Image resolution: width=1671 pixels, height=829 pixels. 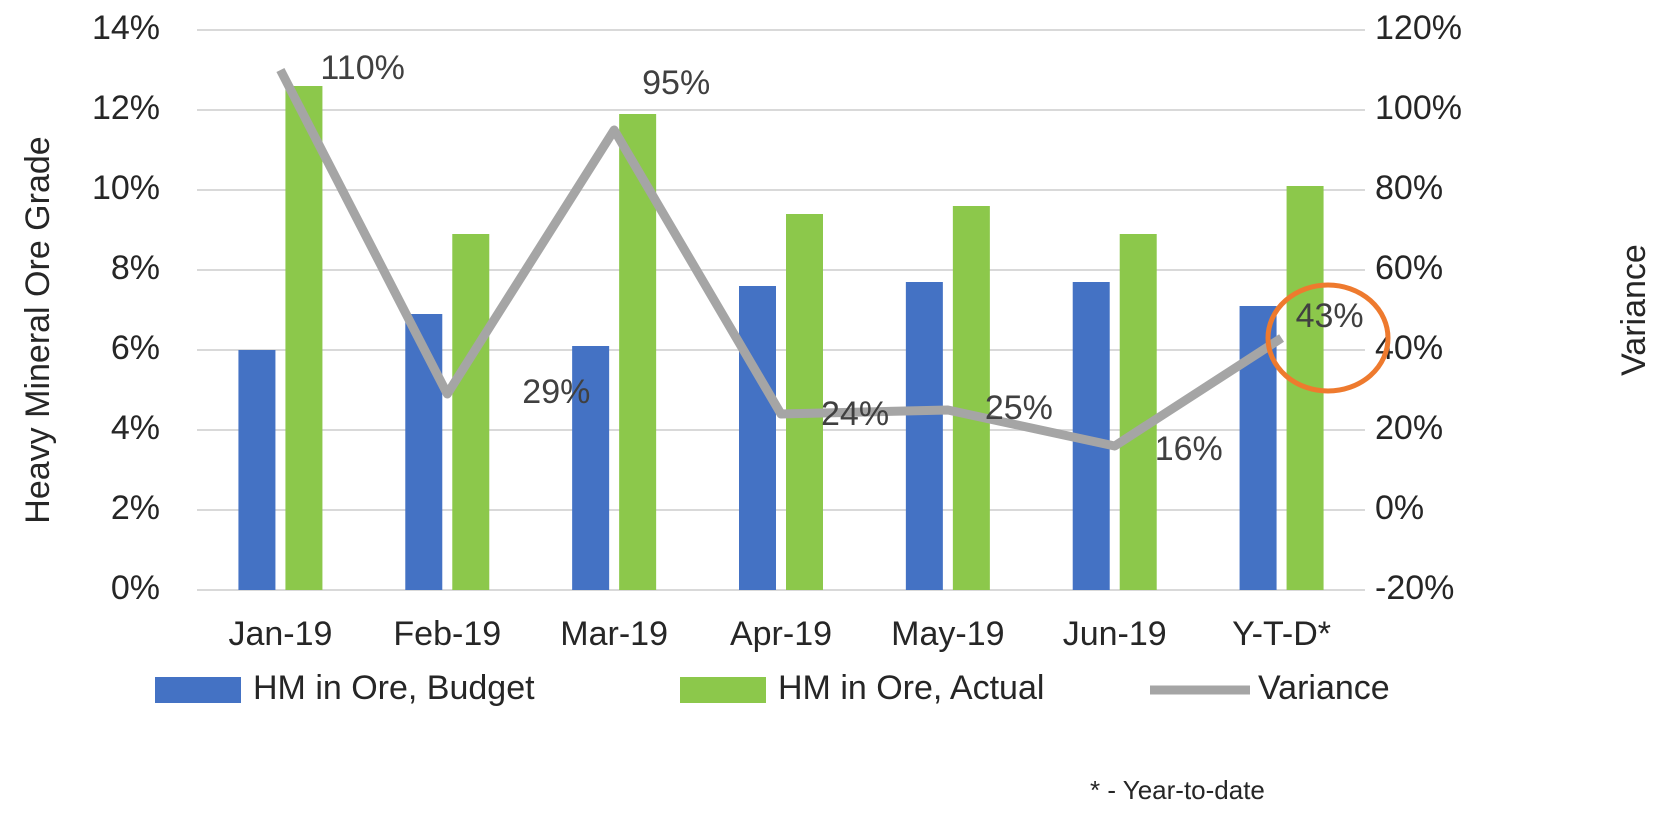 What do you see at coordinates (855, 414) in the screenshot?
I see `data-label: 24%` at bounding box center [855, 414].